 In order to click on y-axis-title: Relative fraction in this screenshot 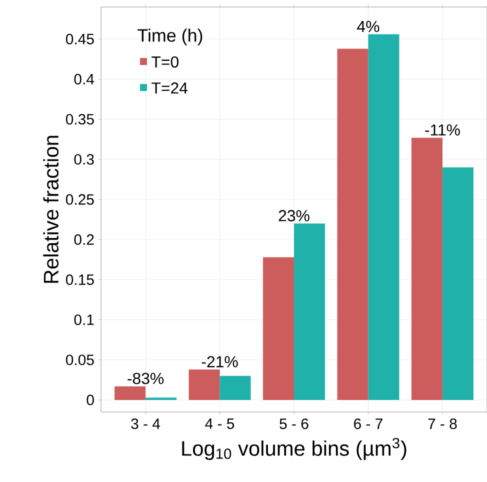, I will do `click(51, 209)`.